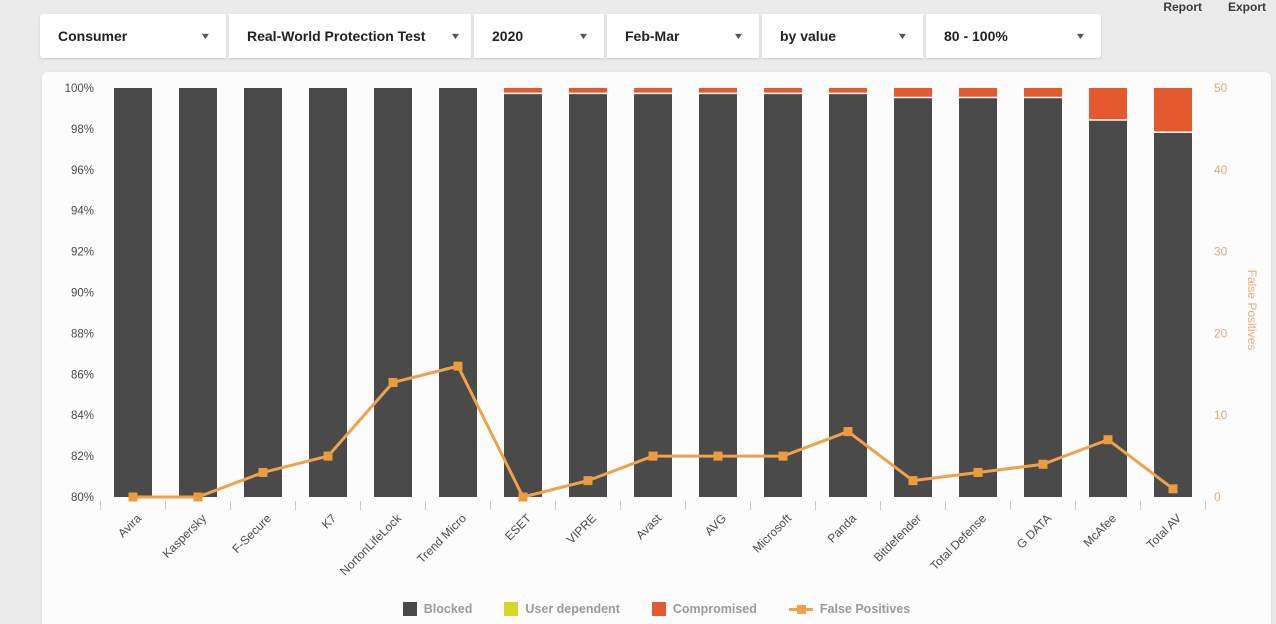 Image resolution: width=1276 pixels, height=624 pixels. What do you see at coordinates (371, 545) in the screenshot?
I see `x-axis-category-label: NortonLifeLock` at bounding box center [371, 545].